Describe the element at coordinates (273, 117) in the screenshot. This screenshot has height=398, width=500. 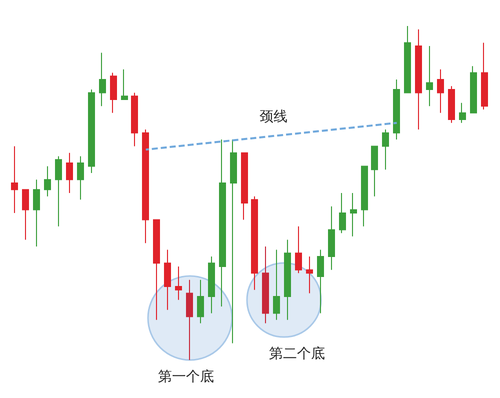
I see `series-label: 颈线` at that location.